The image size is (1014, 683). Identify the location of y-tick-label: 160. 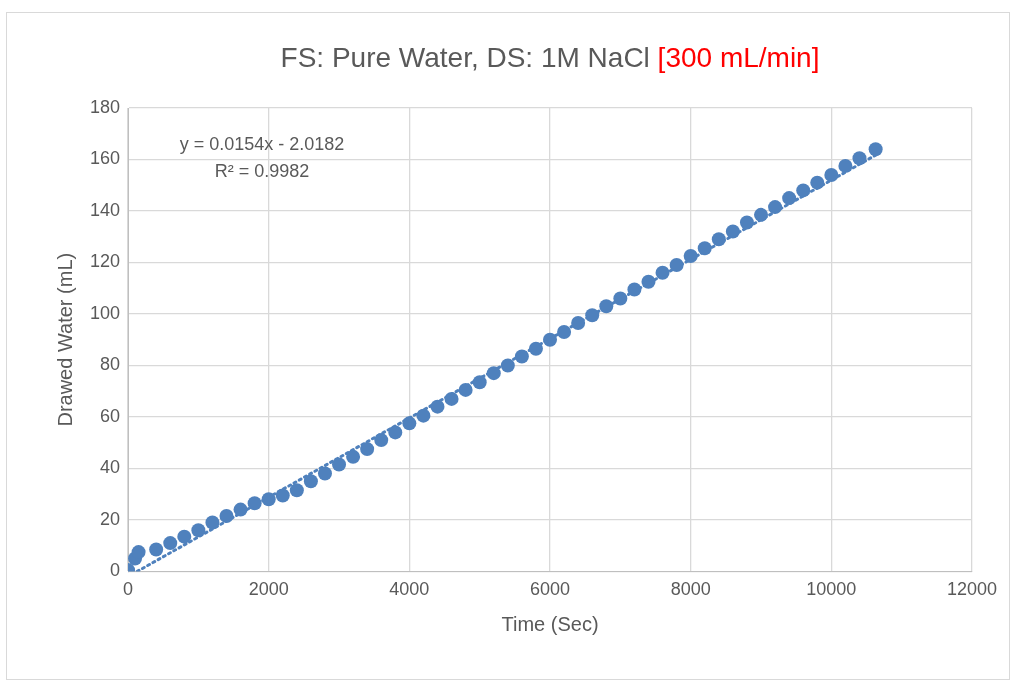
(105, 158).